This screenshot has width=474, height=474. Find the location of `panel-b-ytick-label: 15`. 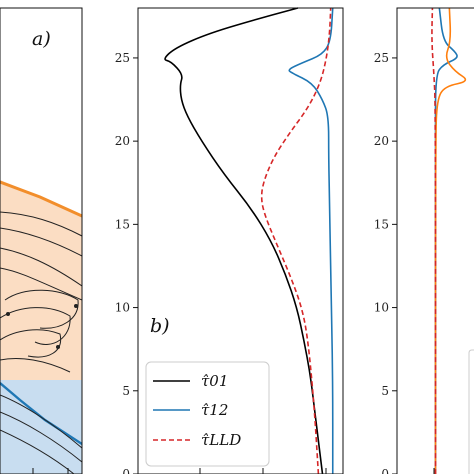

panel-b-ytick-label: 15 is located at coordinates (122, 224).